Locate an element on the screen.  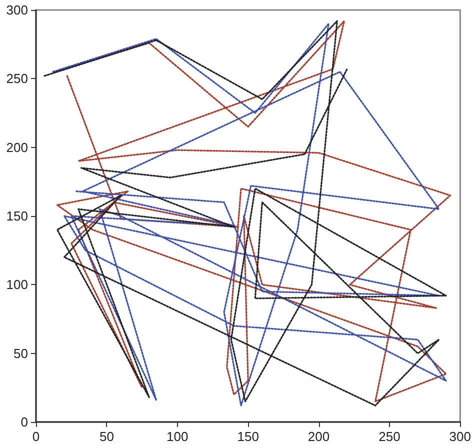
y-tick-label: 100 is located at coordinates (17, 284).